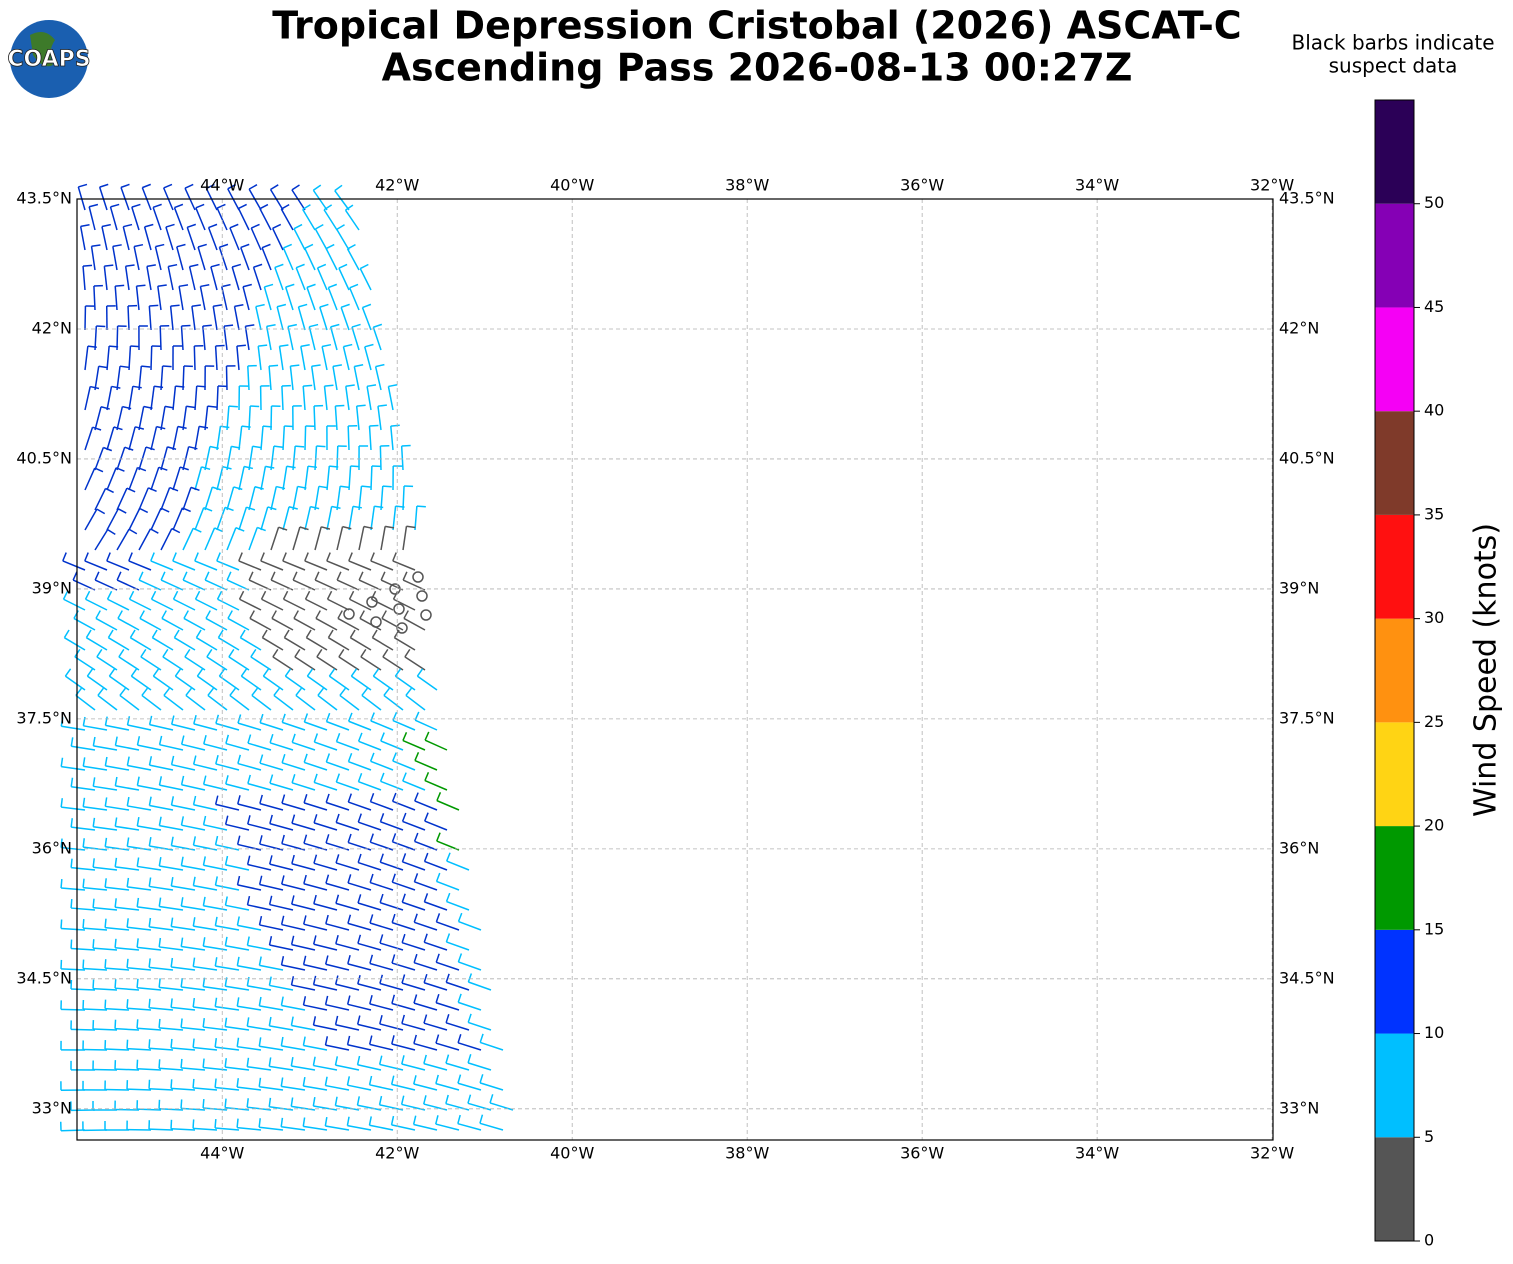 Image resolution: width=1513 pixels, height=1264 pixels. What do you see at coordinates (1394, 670) in the screenshot?
I see `colorbar-frame` at bounding box center [1394, 670].